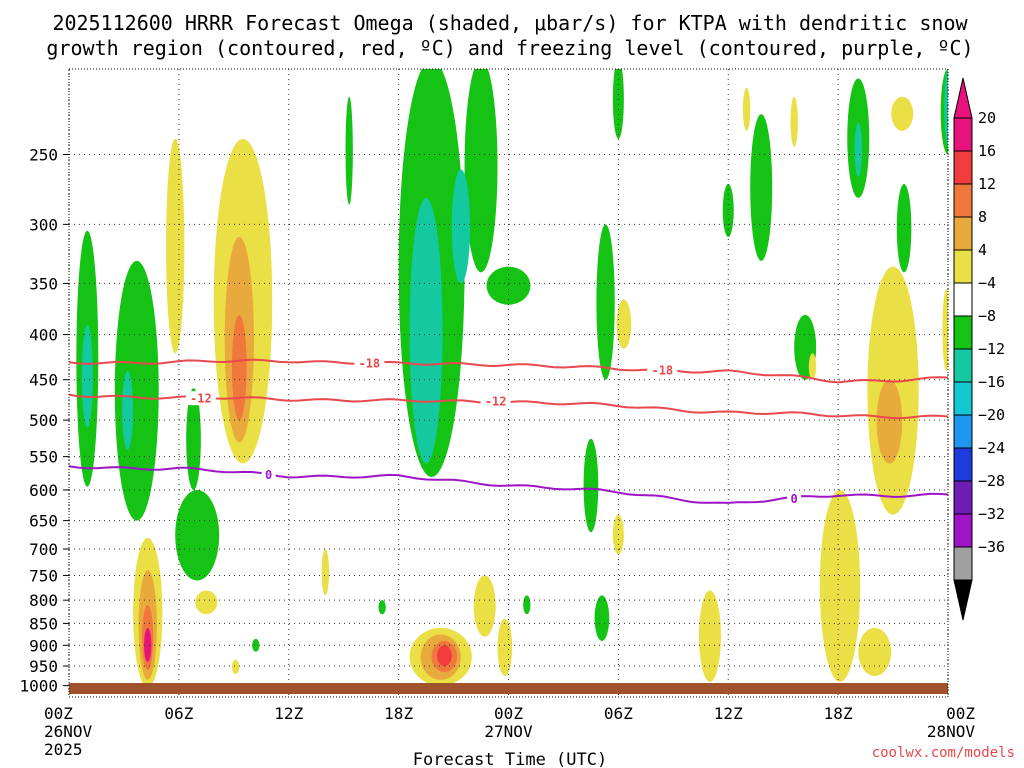 This screenshot has width=1024, height=768. I want to click on ground-terrain, so click(508, 688).